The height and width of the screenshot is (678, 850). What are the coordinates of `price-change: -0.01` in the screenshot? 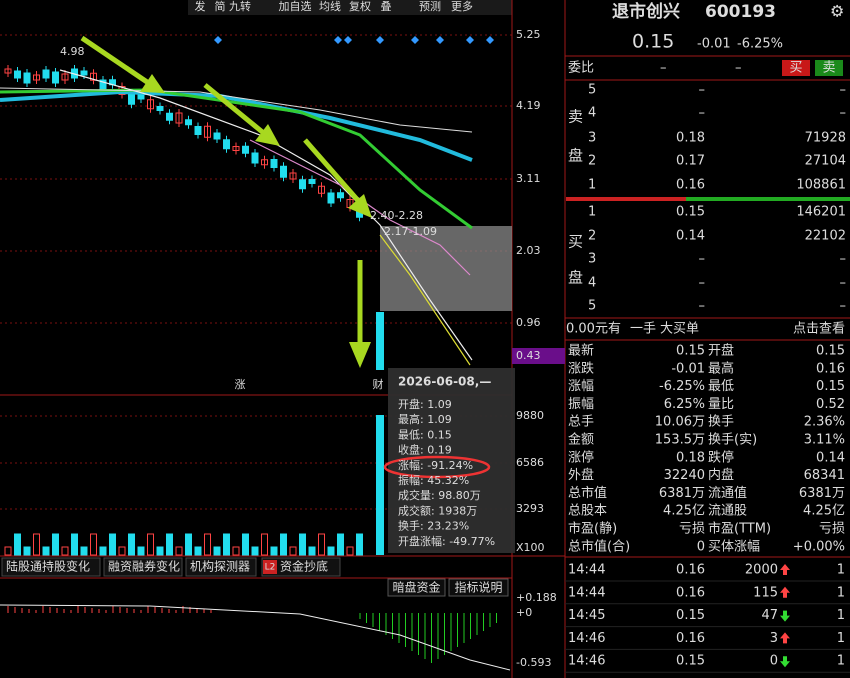 It's located at (714, 44).